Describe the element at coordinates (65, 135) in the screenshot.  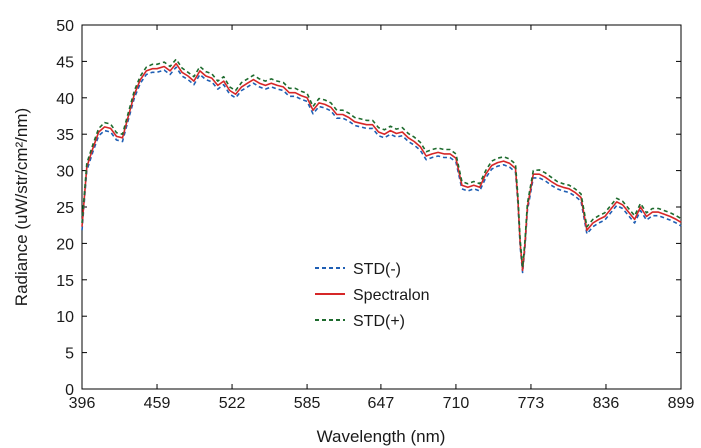
I see `y-tick-label: 35` at that location.